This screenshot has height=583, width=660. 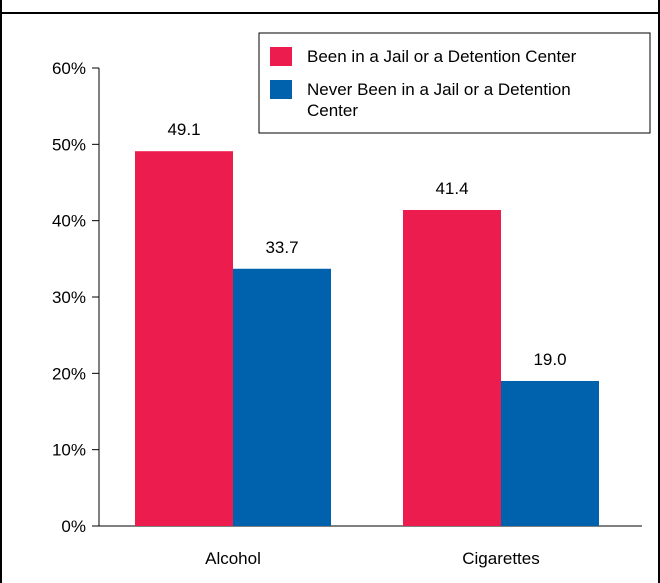 I want to click on data-label: 33.7, so click(x=281, y=247).